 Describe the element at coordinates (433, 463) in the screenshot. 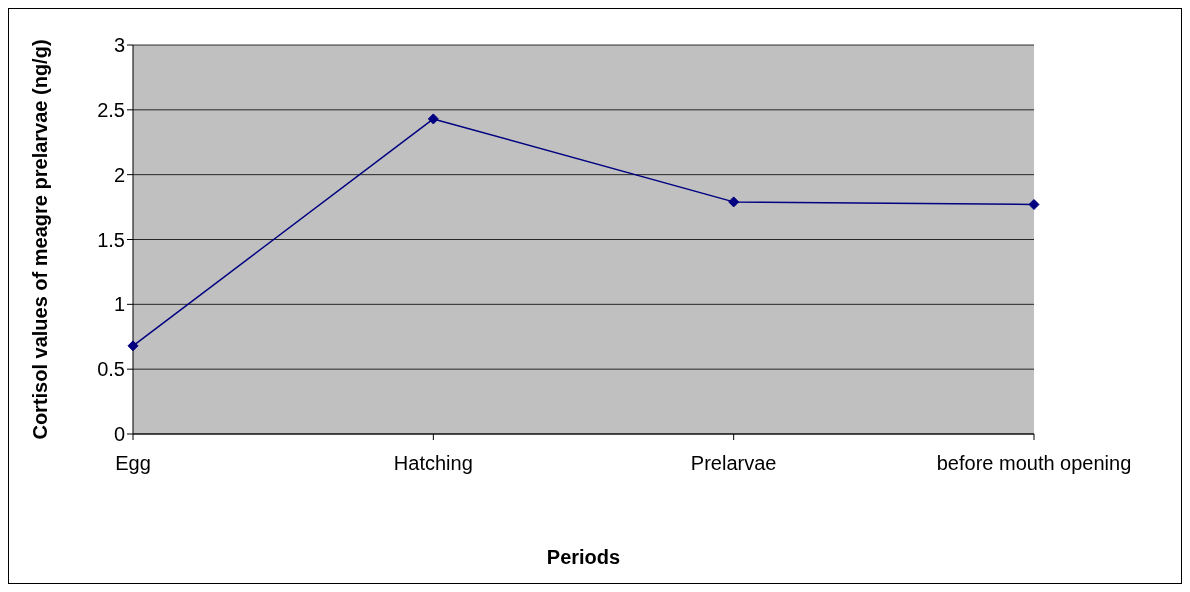

I see `x-tick-label: Hatching` at that location.